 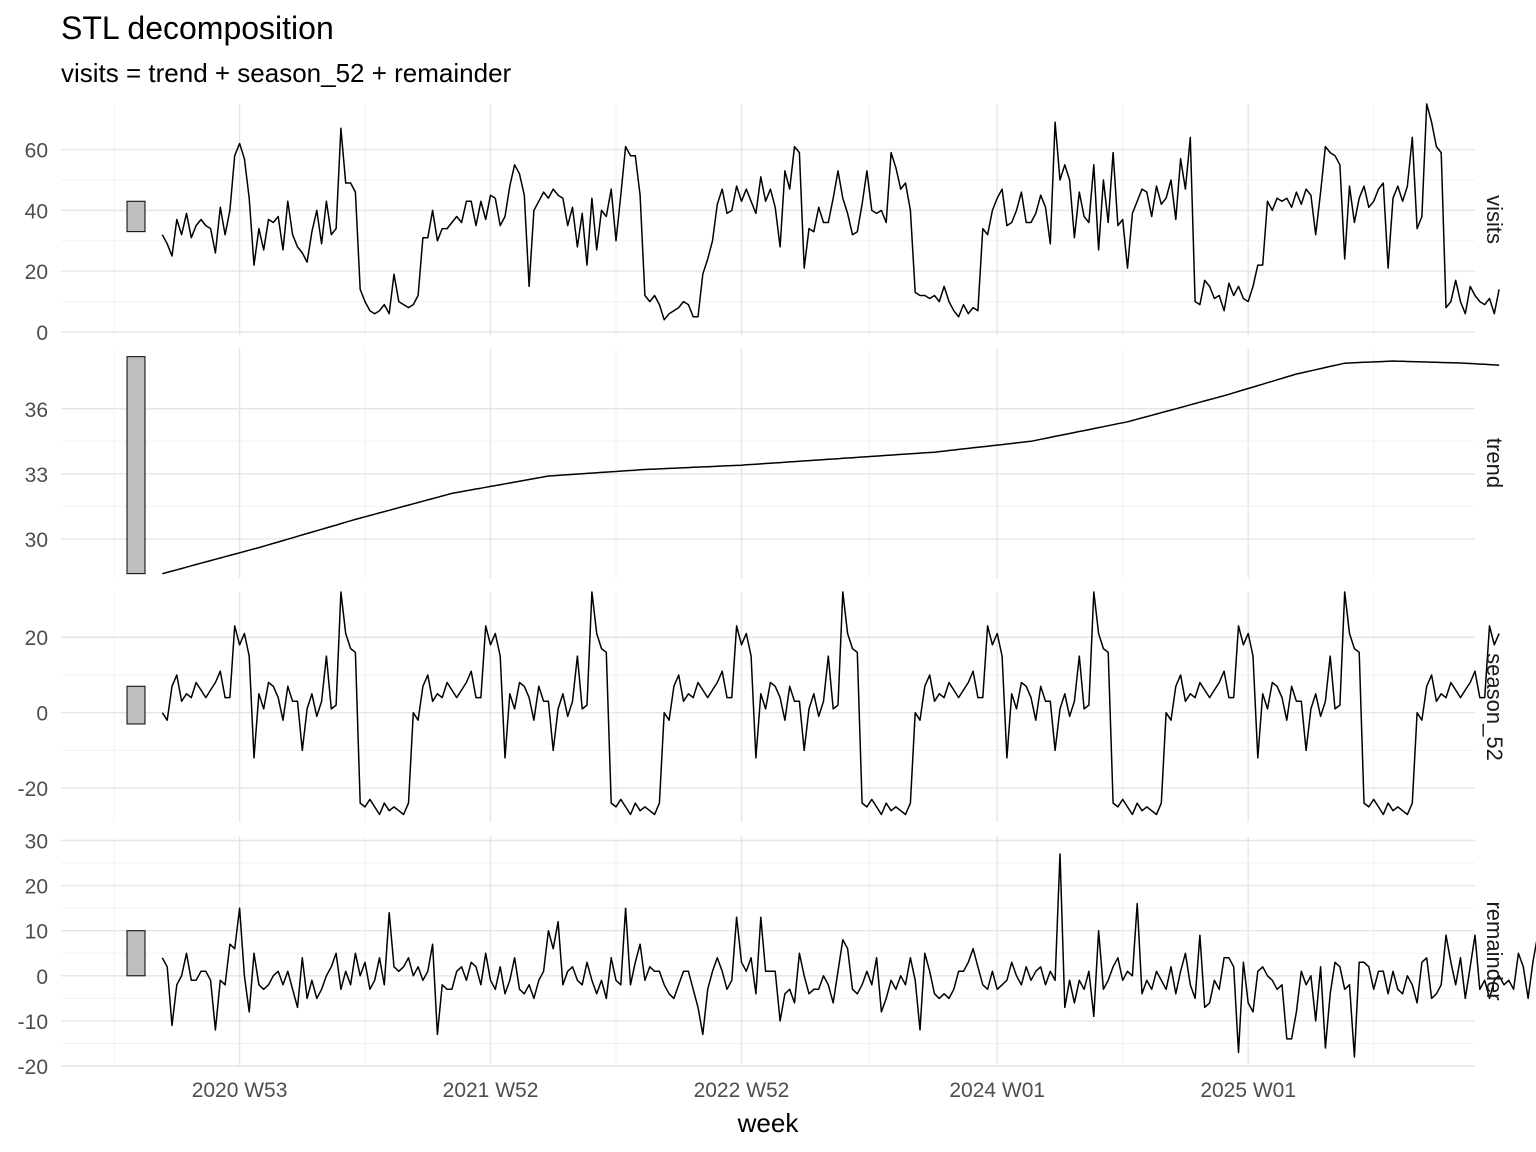 What do you see at coordinates (240, 1090) in the screenshot?
I see `x-tick-label: 2020 W53` at bounding box center [240, 1090].